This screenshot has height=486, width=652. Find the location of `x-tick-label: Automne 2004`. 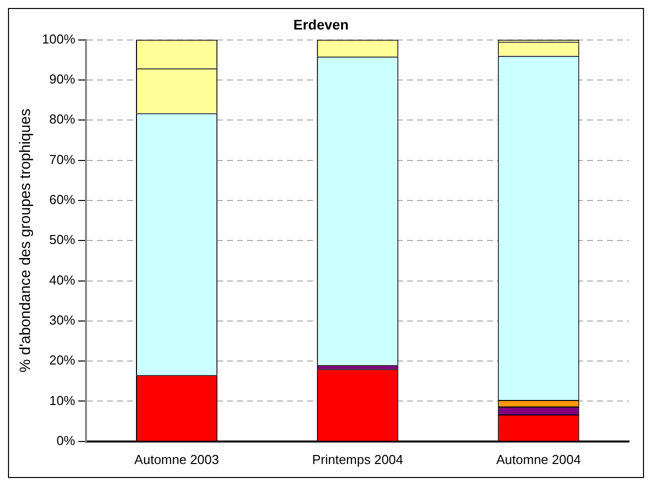

x-tick-label: Automne 2004 is located at coordinates (538, 459).